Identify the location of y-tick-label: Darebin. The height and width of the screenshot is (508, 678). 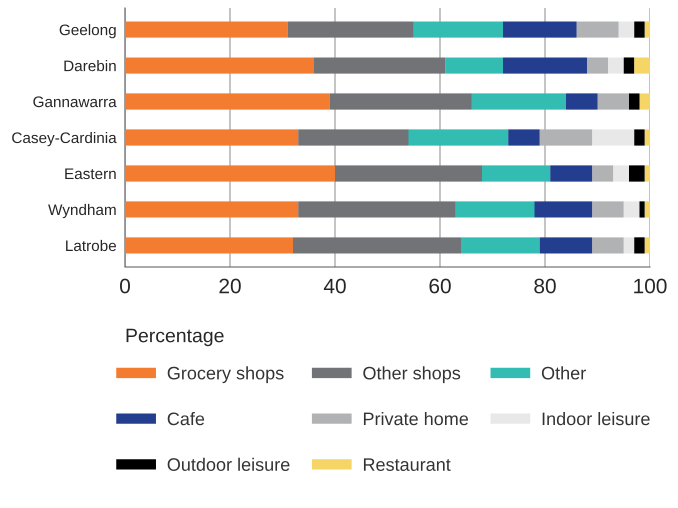
(90, 66).